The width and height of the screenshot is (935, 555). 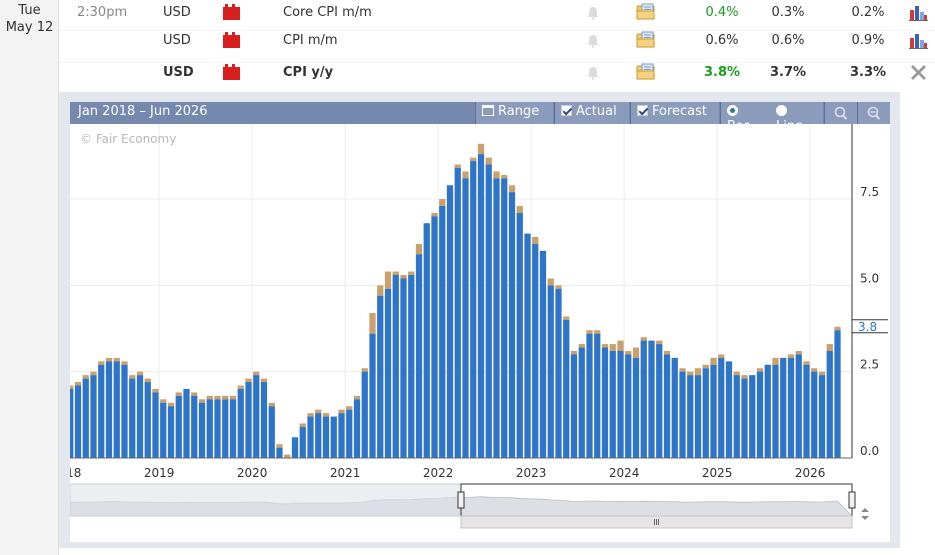 I want to click on forecast-toggle: Forecast, so click(x=674, y=113).